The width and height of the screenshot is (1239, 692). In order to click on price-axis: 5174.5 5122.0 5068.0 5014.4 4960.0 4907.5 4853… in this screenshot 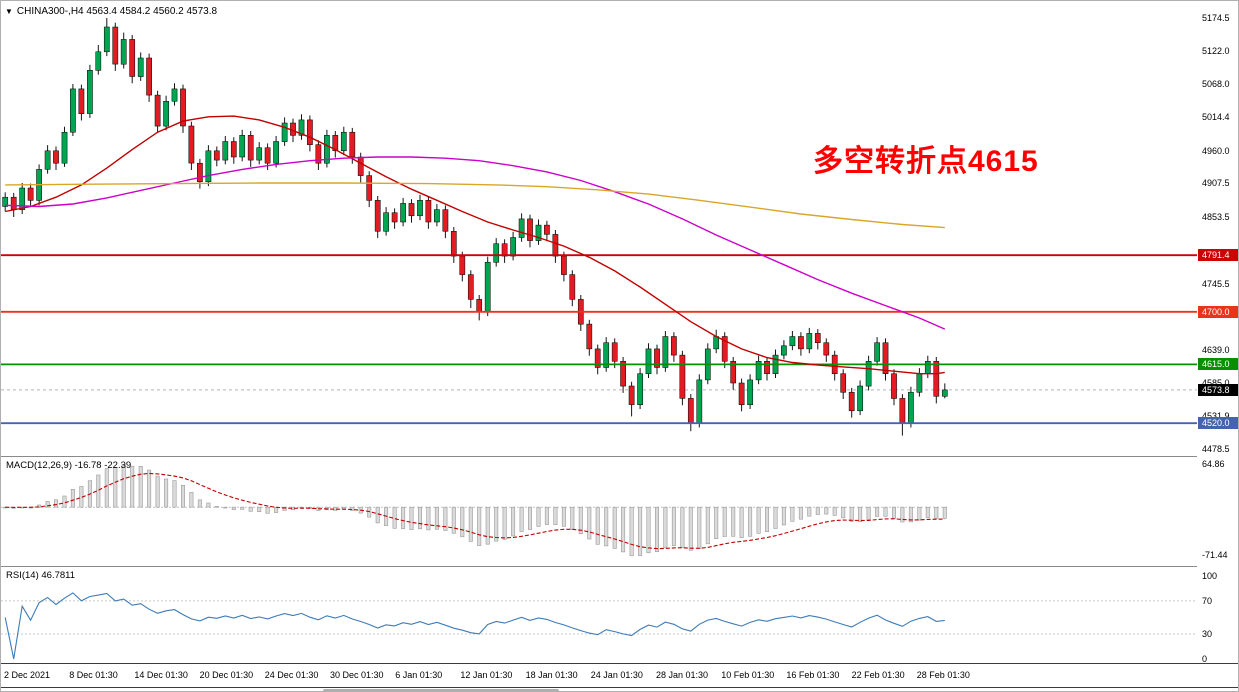, I will do `click(1217, 332)`.